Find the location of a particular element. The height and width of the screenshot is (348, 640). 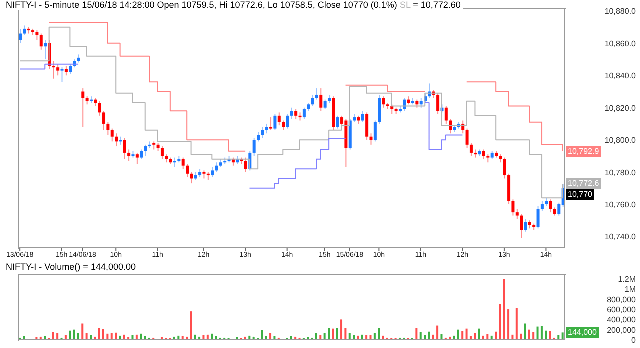

y-tick-label: 10,860.0 is located at coordinates (620, 43).